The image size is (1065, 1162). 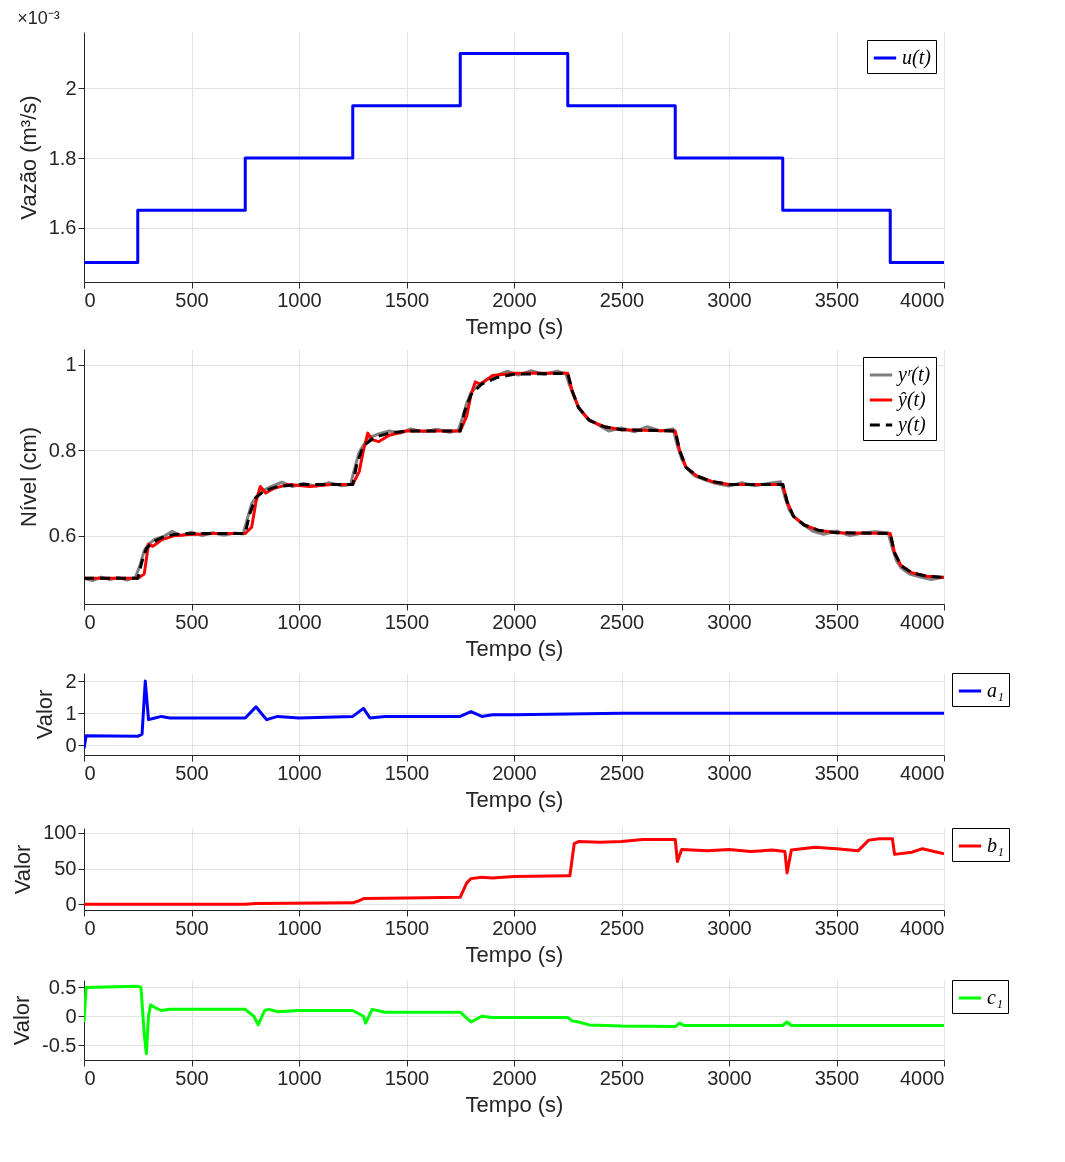 I want to click on y-tick-label: -0.5, so click(x=59, y=1044).